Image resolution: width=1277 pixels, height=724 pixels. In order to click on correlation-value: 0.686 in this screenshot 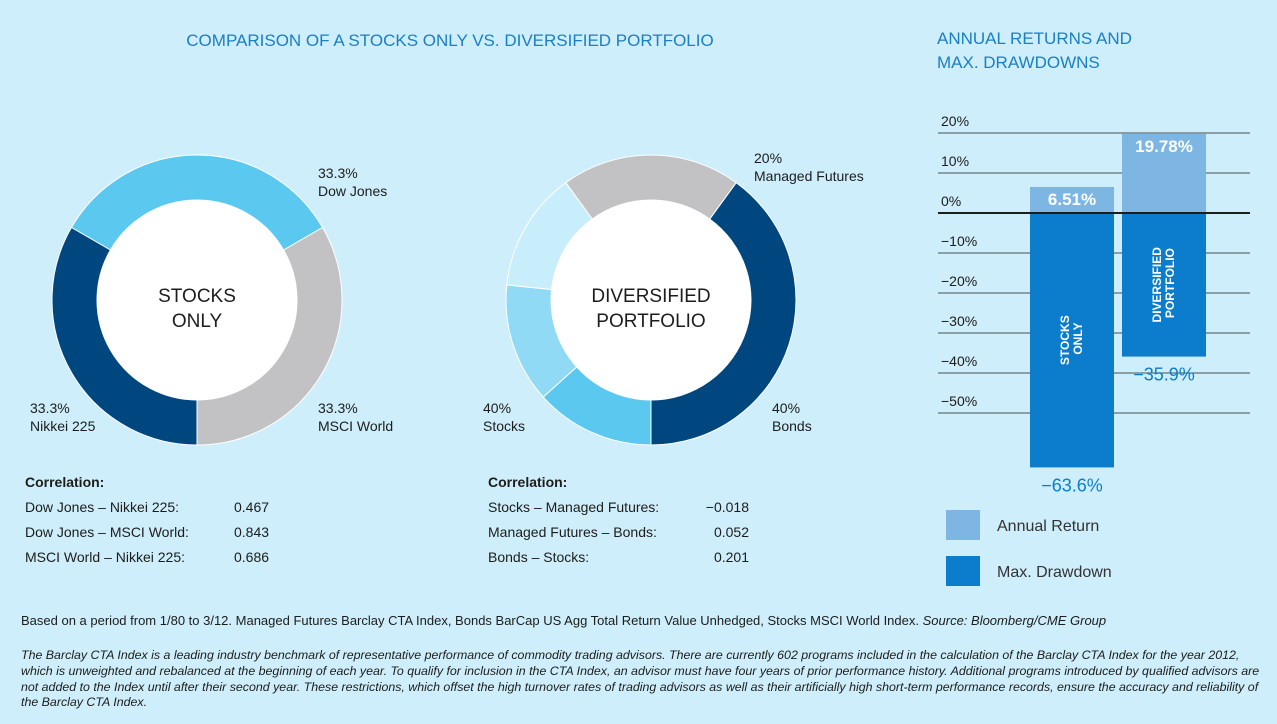, I will do `click(251, 557)`.